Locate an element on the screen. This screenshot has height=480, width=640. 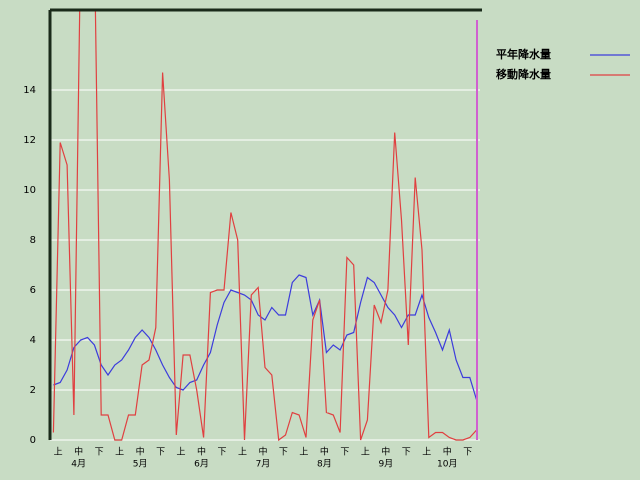
month-label: 7月 is located at coordinates (263, 464).